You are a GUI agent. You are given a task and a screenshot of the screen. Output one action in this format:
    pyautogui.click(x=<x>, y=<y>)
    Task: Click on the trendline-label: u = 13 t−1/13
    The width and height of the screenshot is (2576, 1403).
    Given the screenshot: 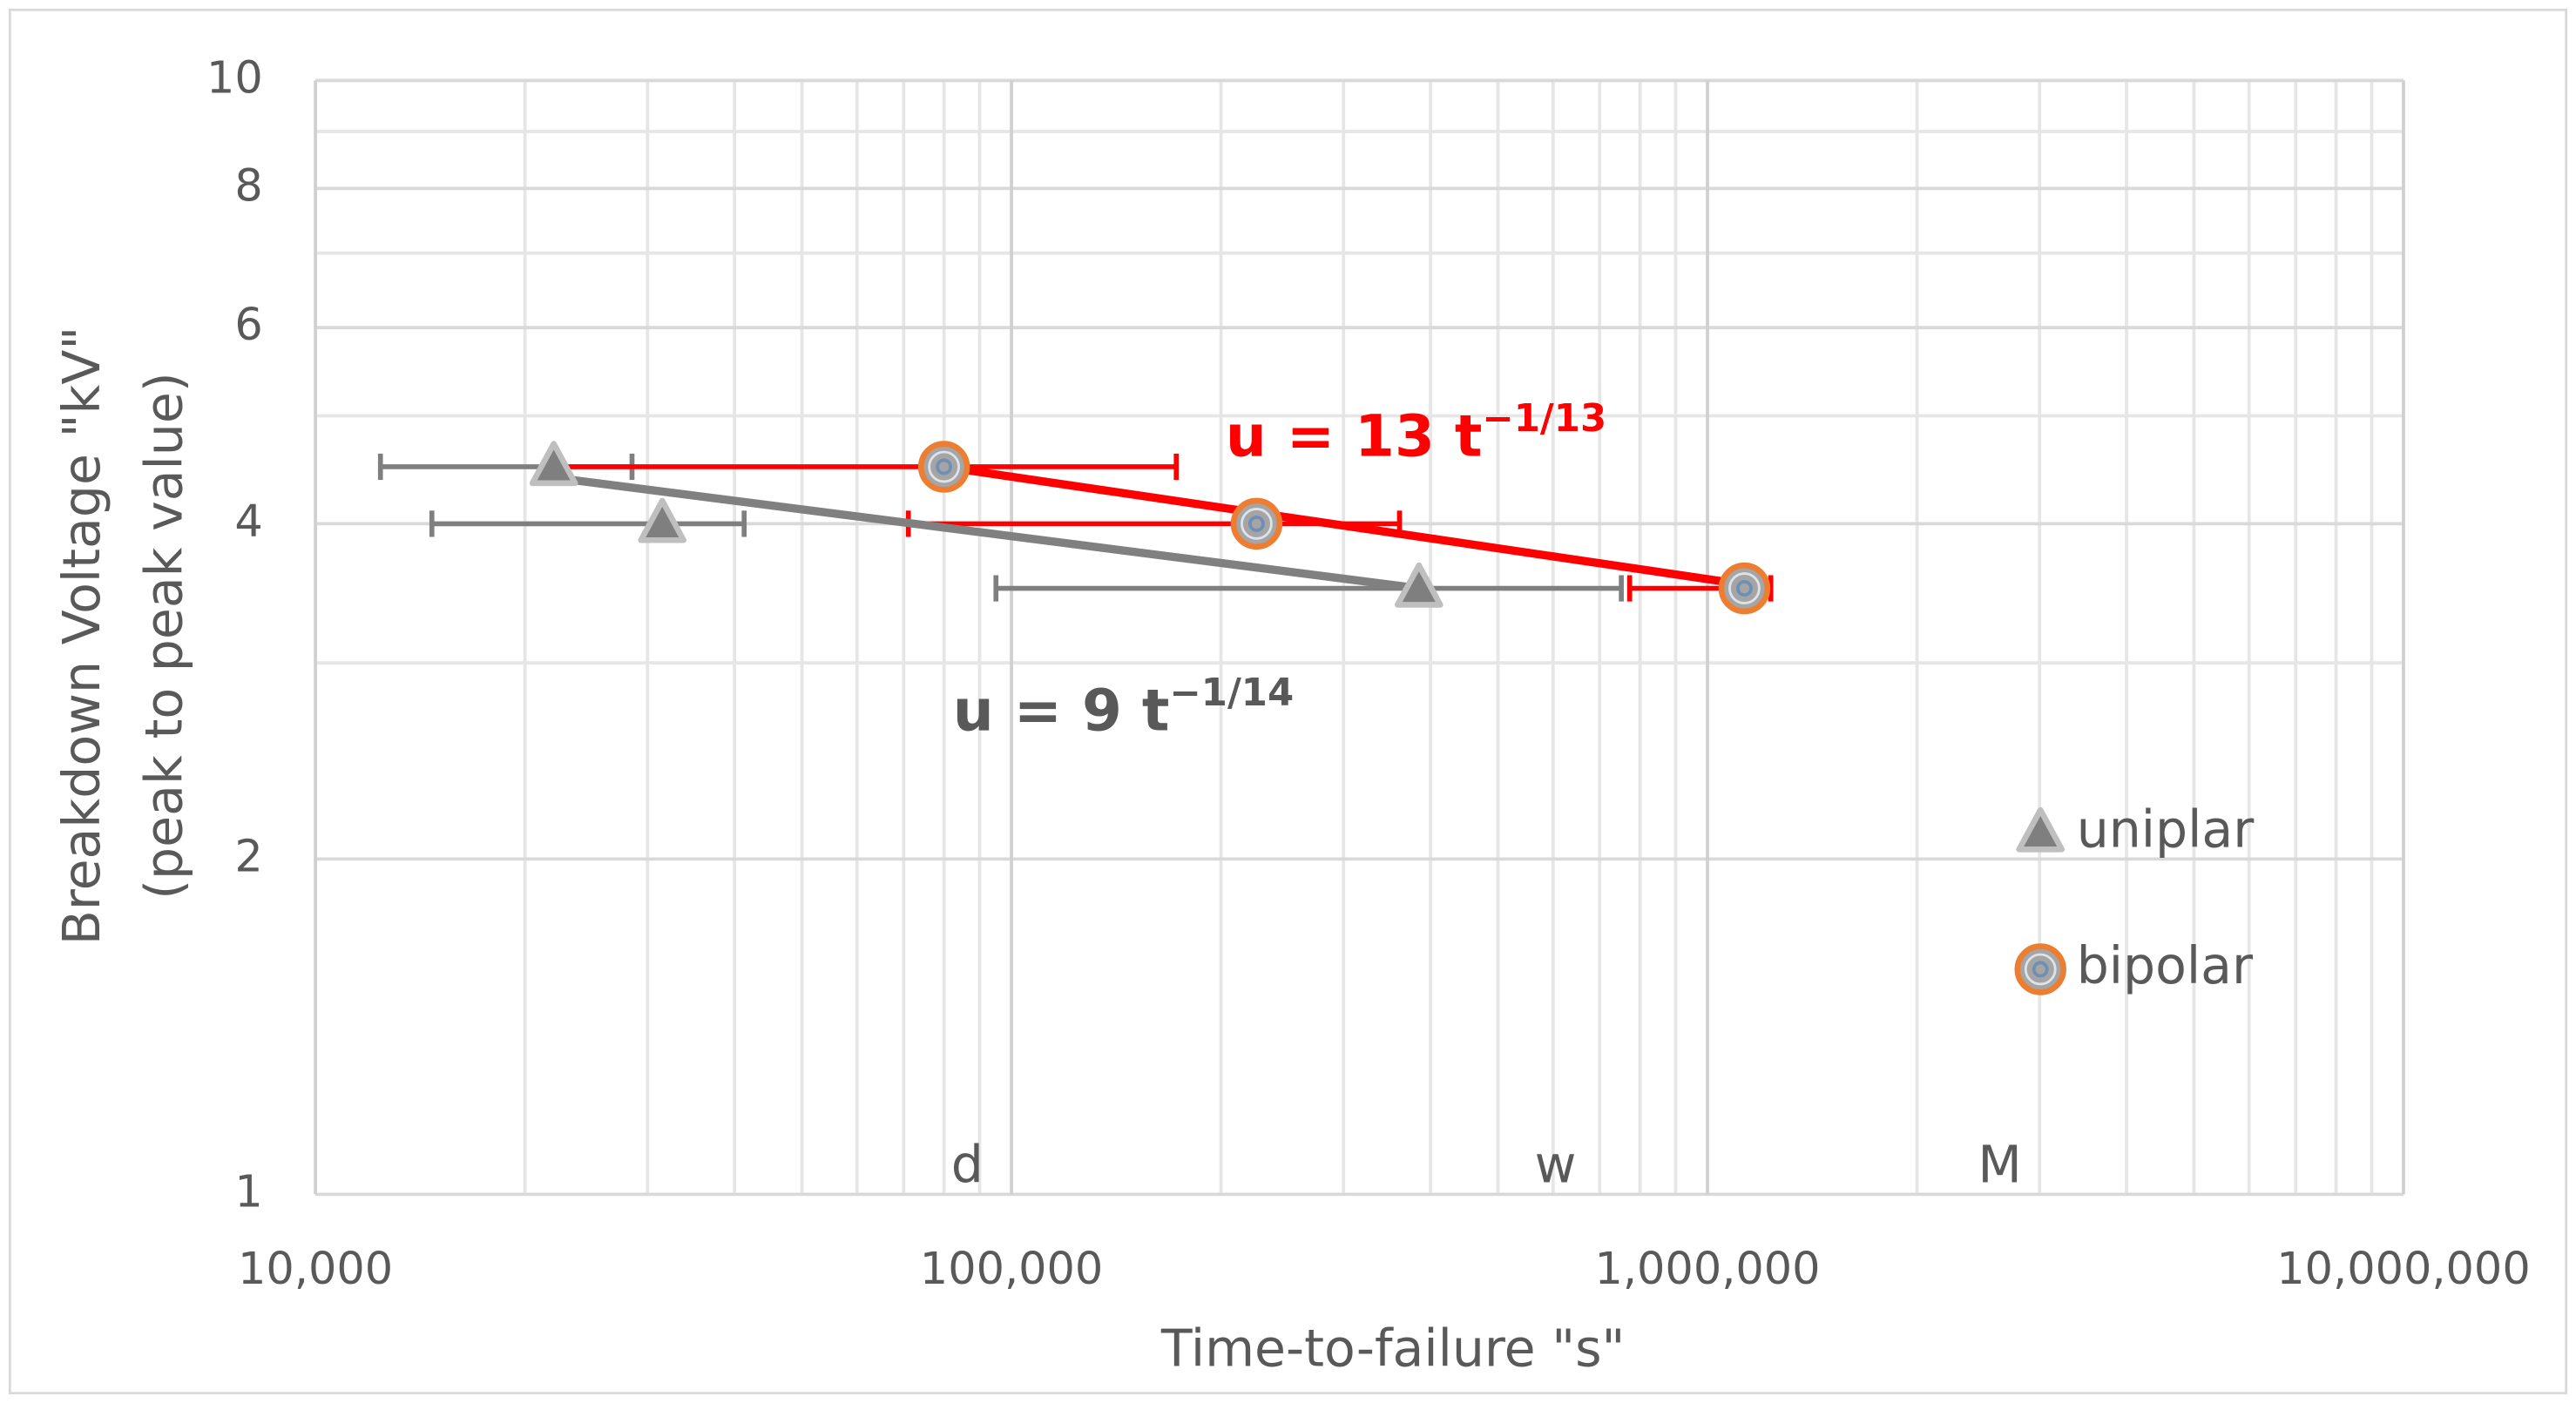 What is the action you would take?
    pyautogui.click(x=1416, y=432)
    